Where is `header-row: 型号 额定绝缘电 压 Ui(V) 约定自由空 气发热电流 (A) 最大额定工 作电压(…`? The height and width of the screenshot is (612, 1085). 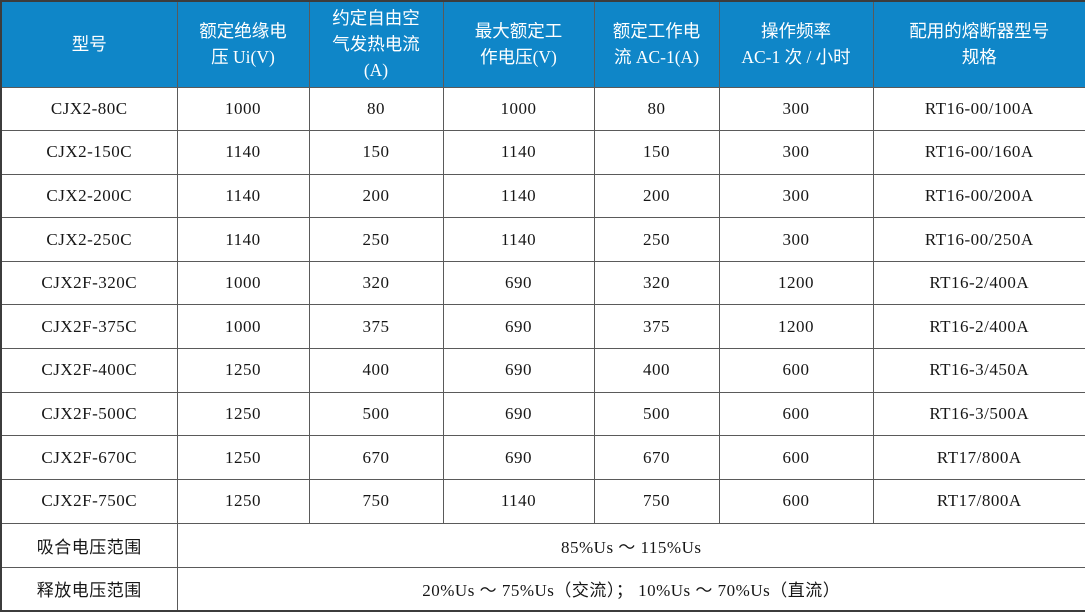 header-row: 型号 额定绝缘电 压 Ui(V) 约定自由空 气发热电流 (A) 最大额定工 作电压(… is located at coordinates (542, 44).